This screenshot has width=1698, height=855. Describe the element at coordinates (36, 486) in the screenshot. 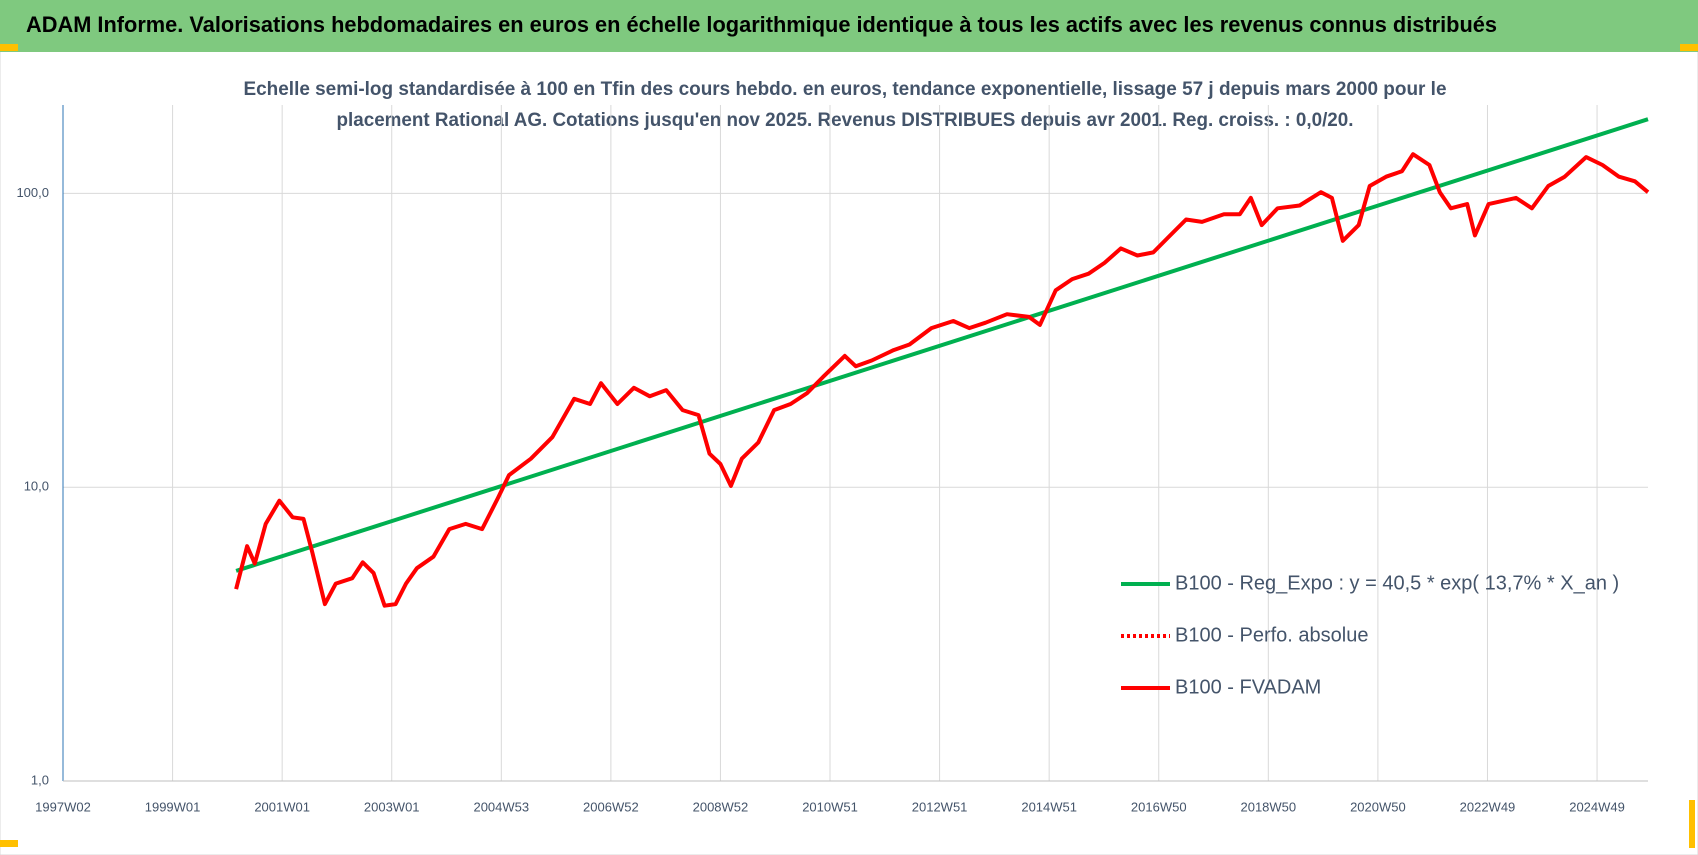

I see `y-tick-label: 10,0` at that location.